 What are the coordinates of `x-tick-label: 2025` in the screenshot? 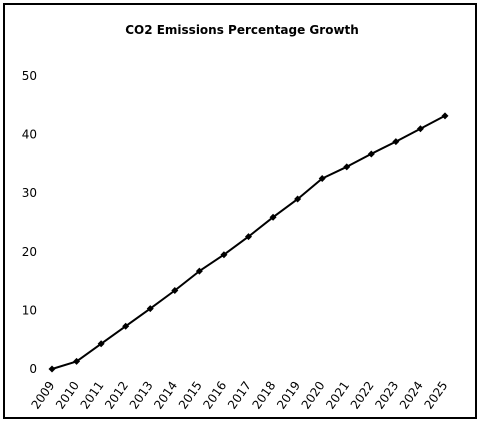 It's located at (435, 395).